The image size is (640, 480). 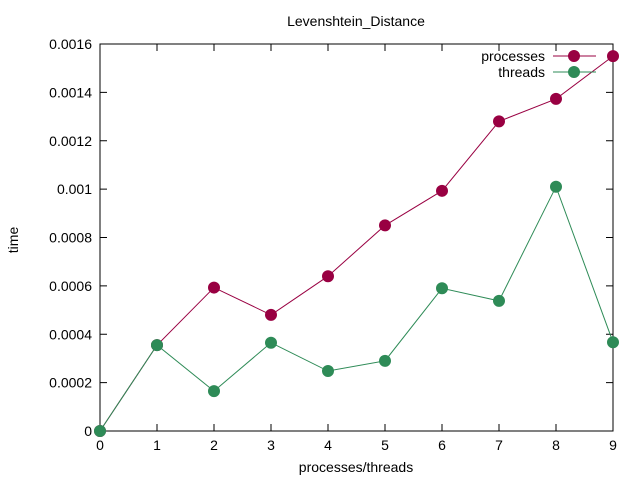 What do you see at coordinates (74, 189) in the screenshot?
I see `y-tick-label: 0.001` at bounding box center [74, 189].